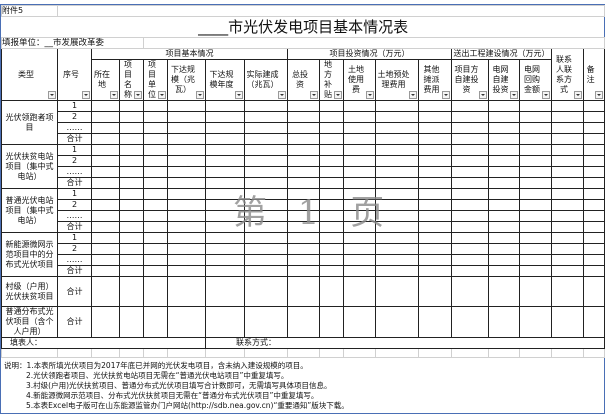 This screenshot has height=416, width=605. I want to click on header-col: 所在地, so click(105, 80).